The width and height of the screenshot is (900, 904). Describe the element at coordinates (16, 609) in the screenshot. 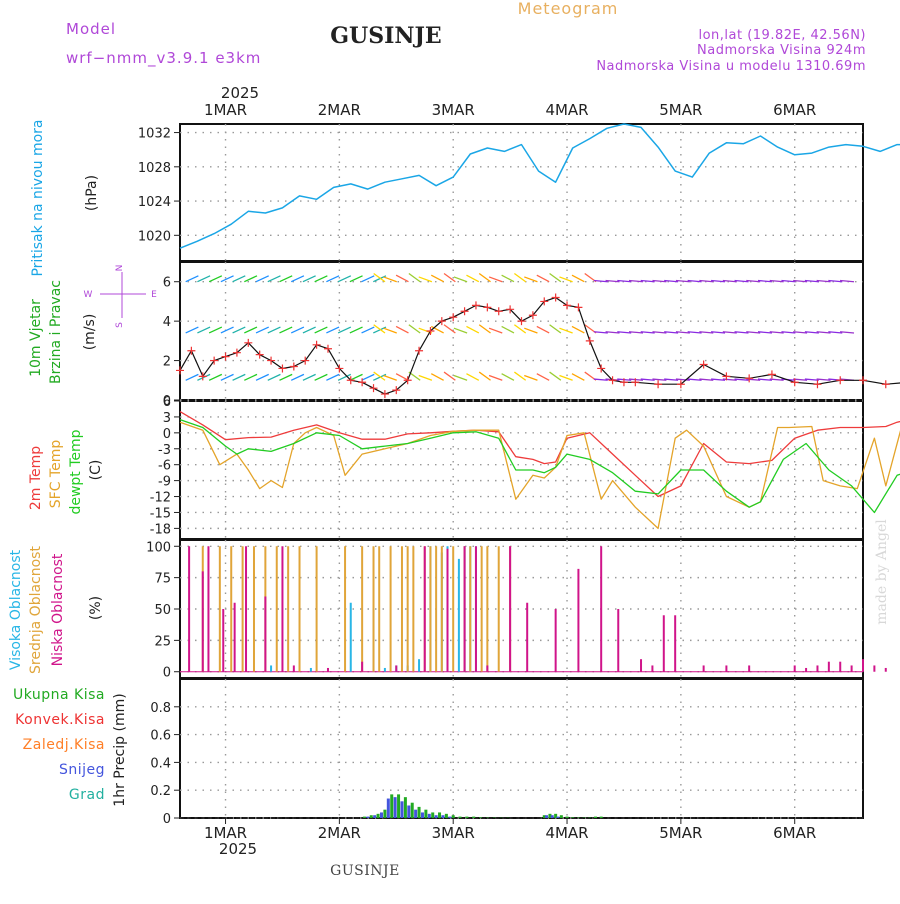

I see `cloud-ylabel: Visoka Oblacnost` at that location.